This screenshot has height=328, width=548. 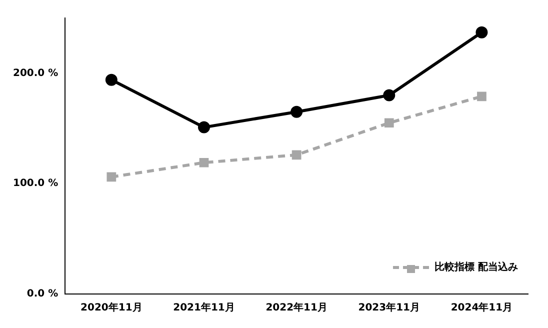 I want to click on legend-label: 比較指標 配当込み, so click(x=476, y=267).